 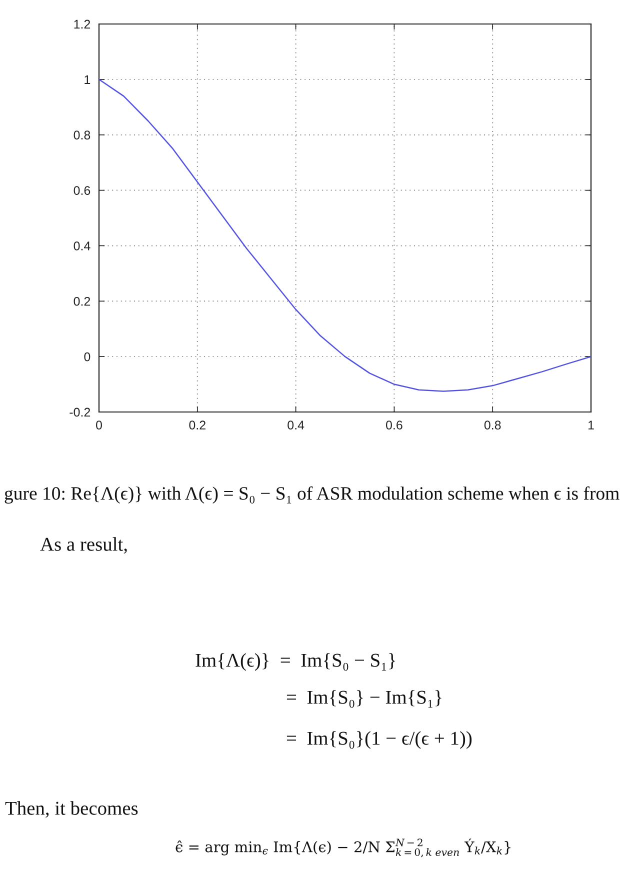 What do you see at coordinates (80, 412) in the screenshot?
I see `y-tick-label: -0.2` at bounding box center [80, 412].